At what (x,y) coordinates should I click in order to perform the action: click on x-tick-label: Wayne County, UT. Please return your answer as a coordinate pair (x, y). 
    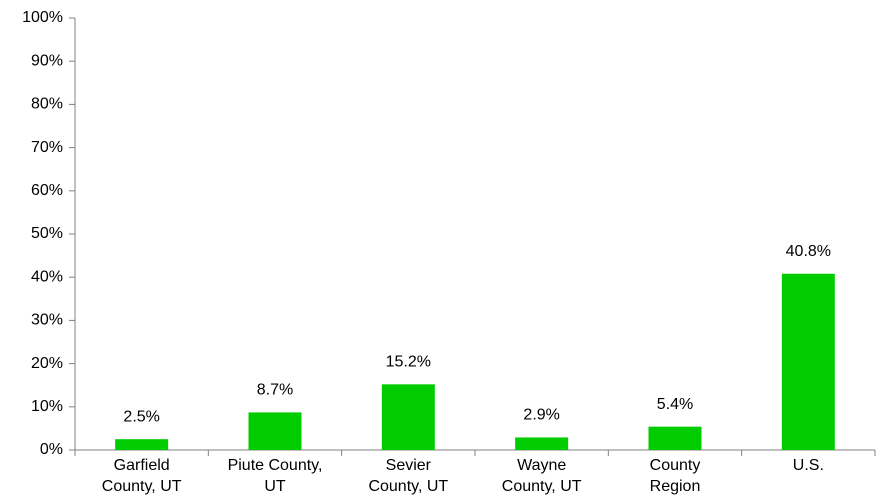
    Looking at the image, I should click on (542, 476).